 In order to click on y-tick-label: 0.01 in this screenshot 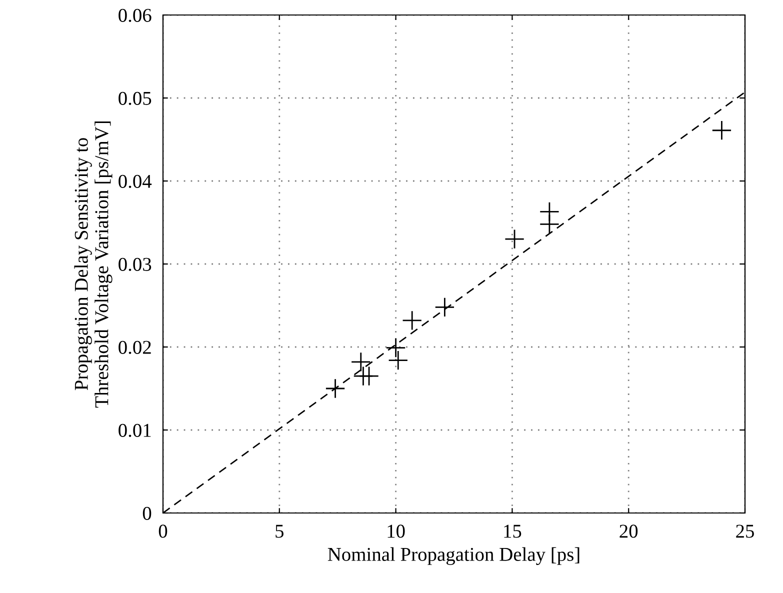, I will do `click(134, 431)`.